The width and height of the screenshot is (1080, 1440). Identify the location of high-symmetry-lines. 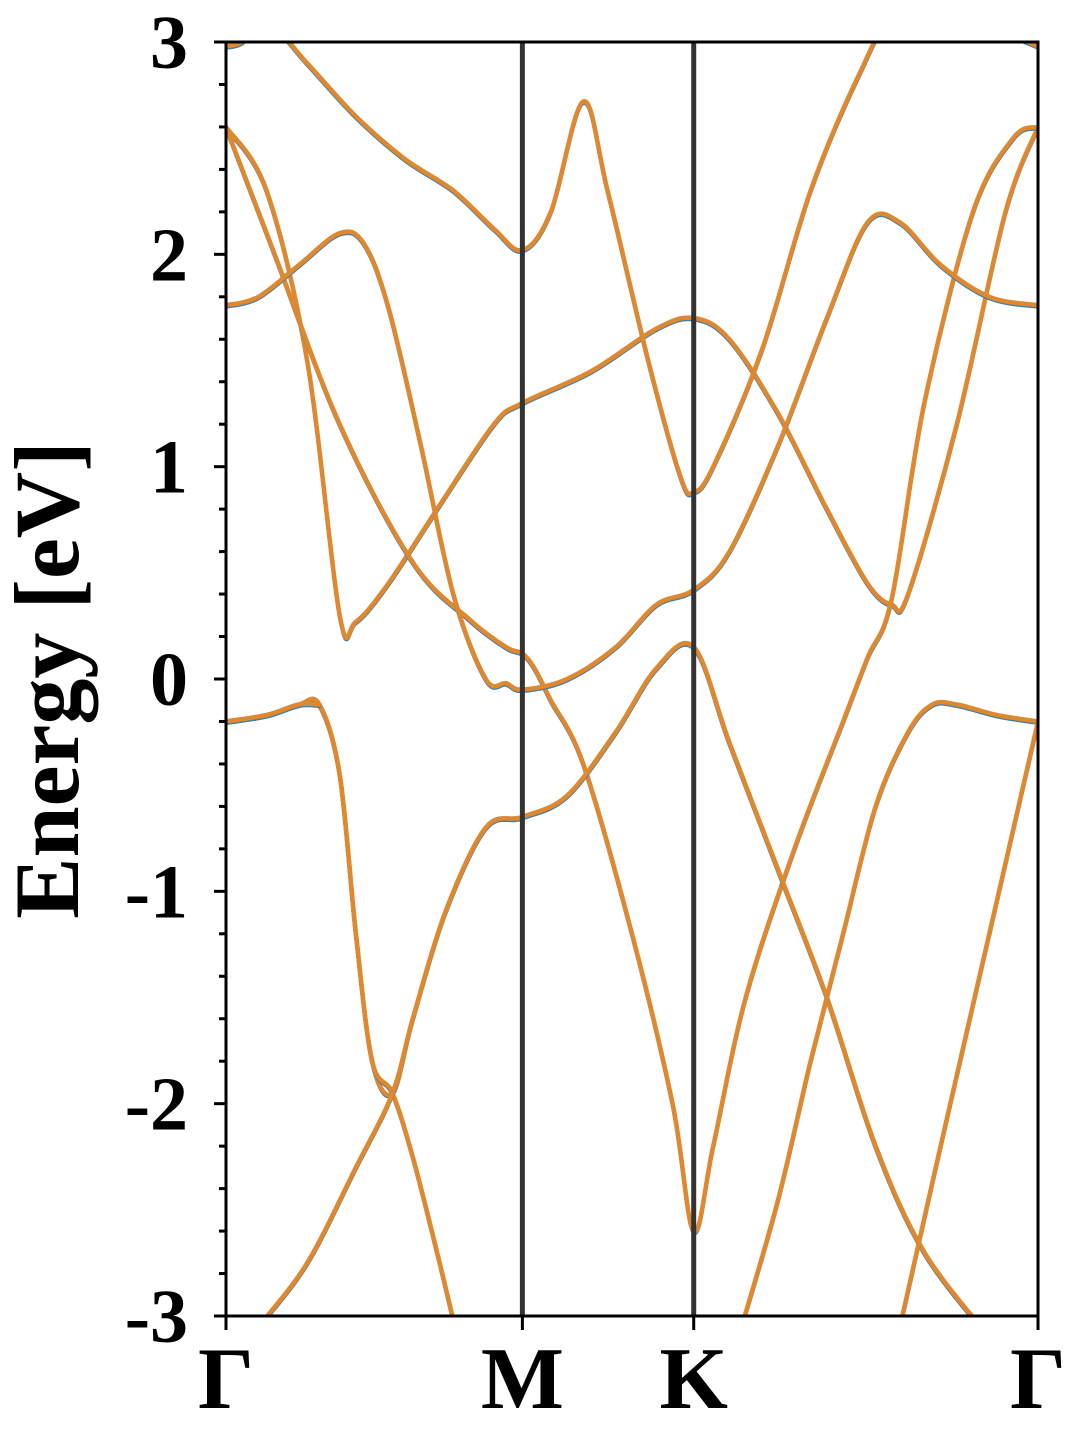
(608, 679).